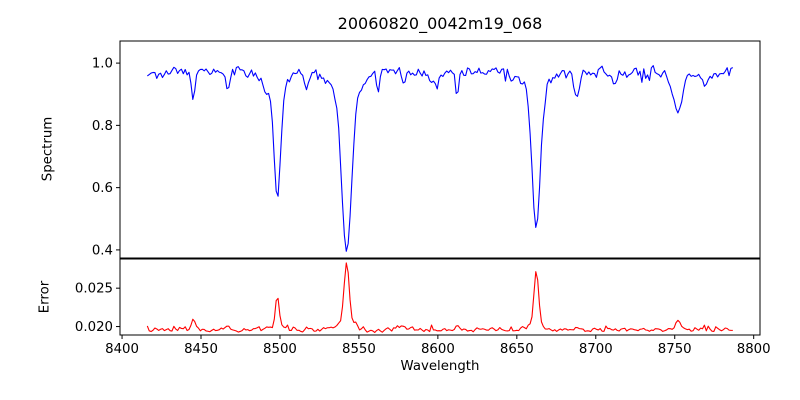 Image resolution: width=800 pixels, height=400 pixels. Describe the element at coordinates (48, 149) in the screenshot. I see `spectrum-y-axis-label: Spectrum` at that location.